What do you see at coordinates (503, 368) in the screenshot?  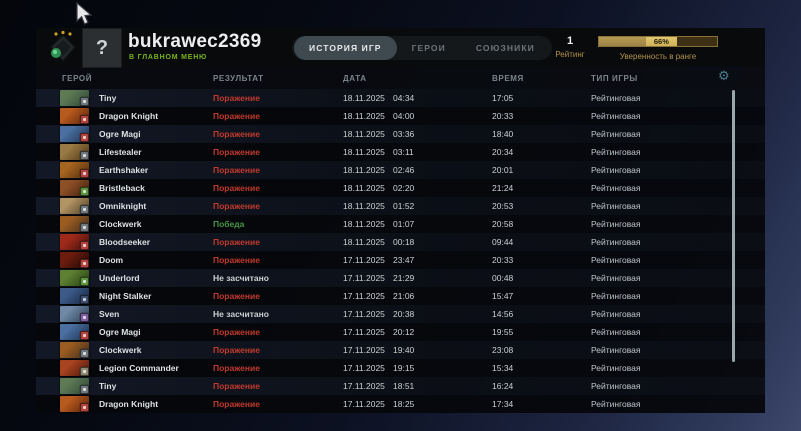 I see `match-duration: 15:34` at bounding box center [503, 368].